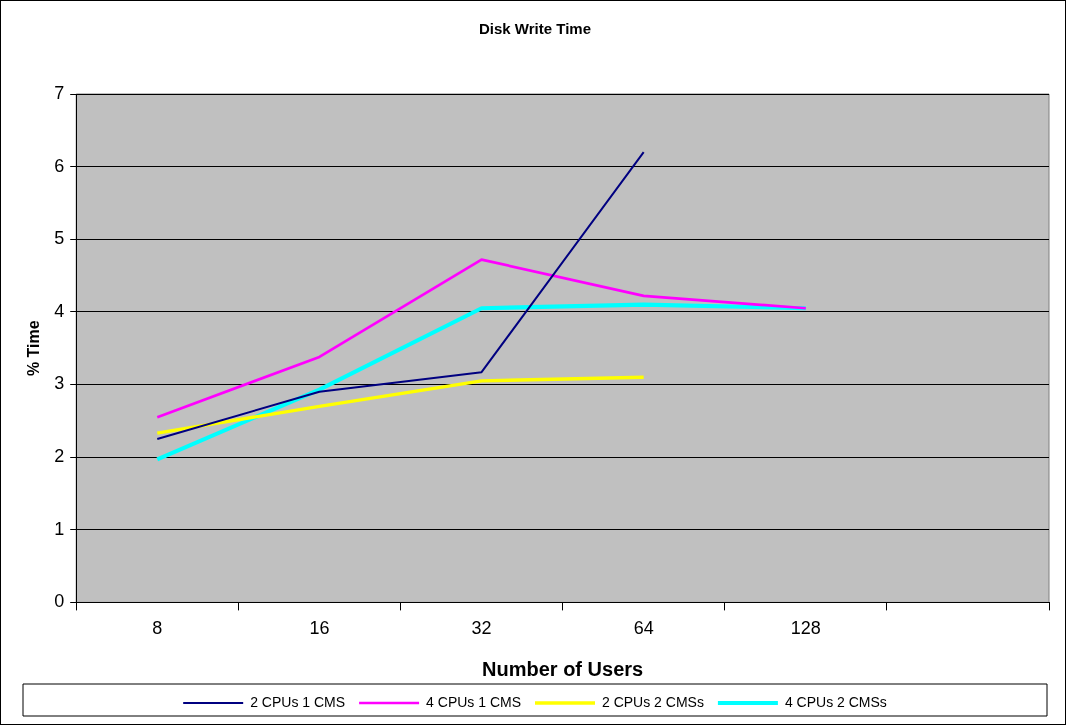  I want to click on y-tick-label: 3, so click(59, 383).